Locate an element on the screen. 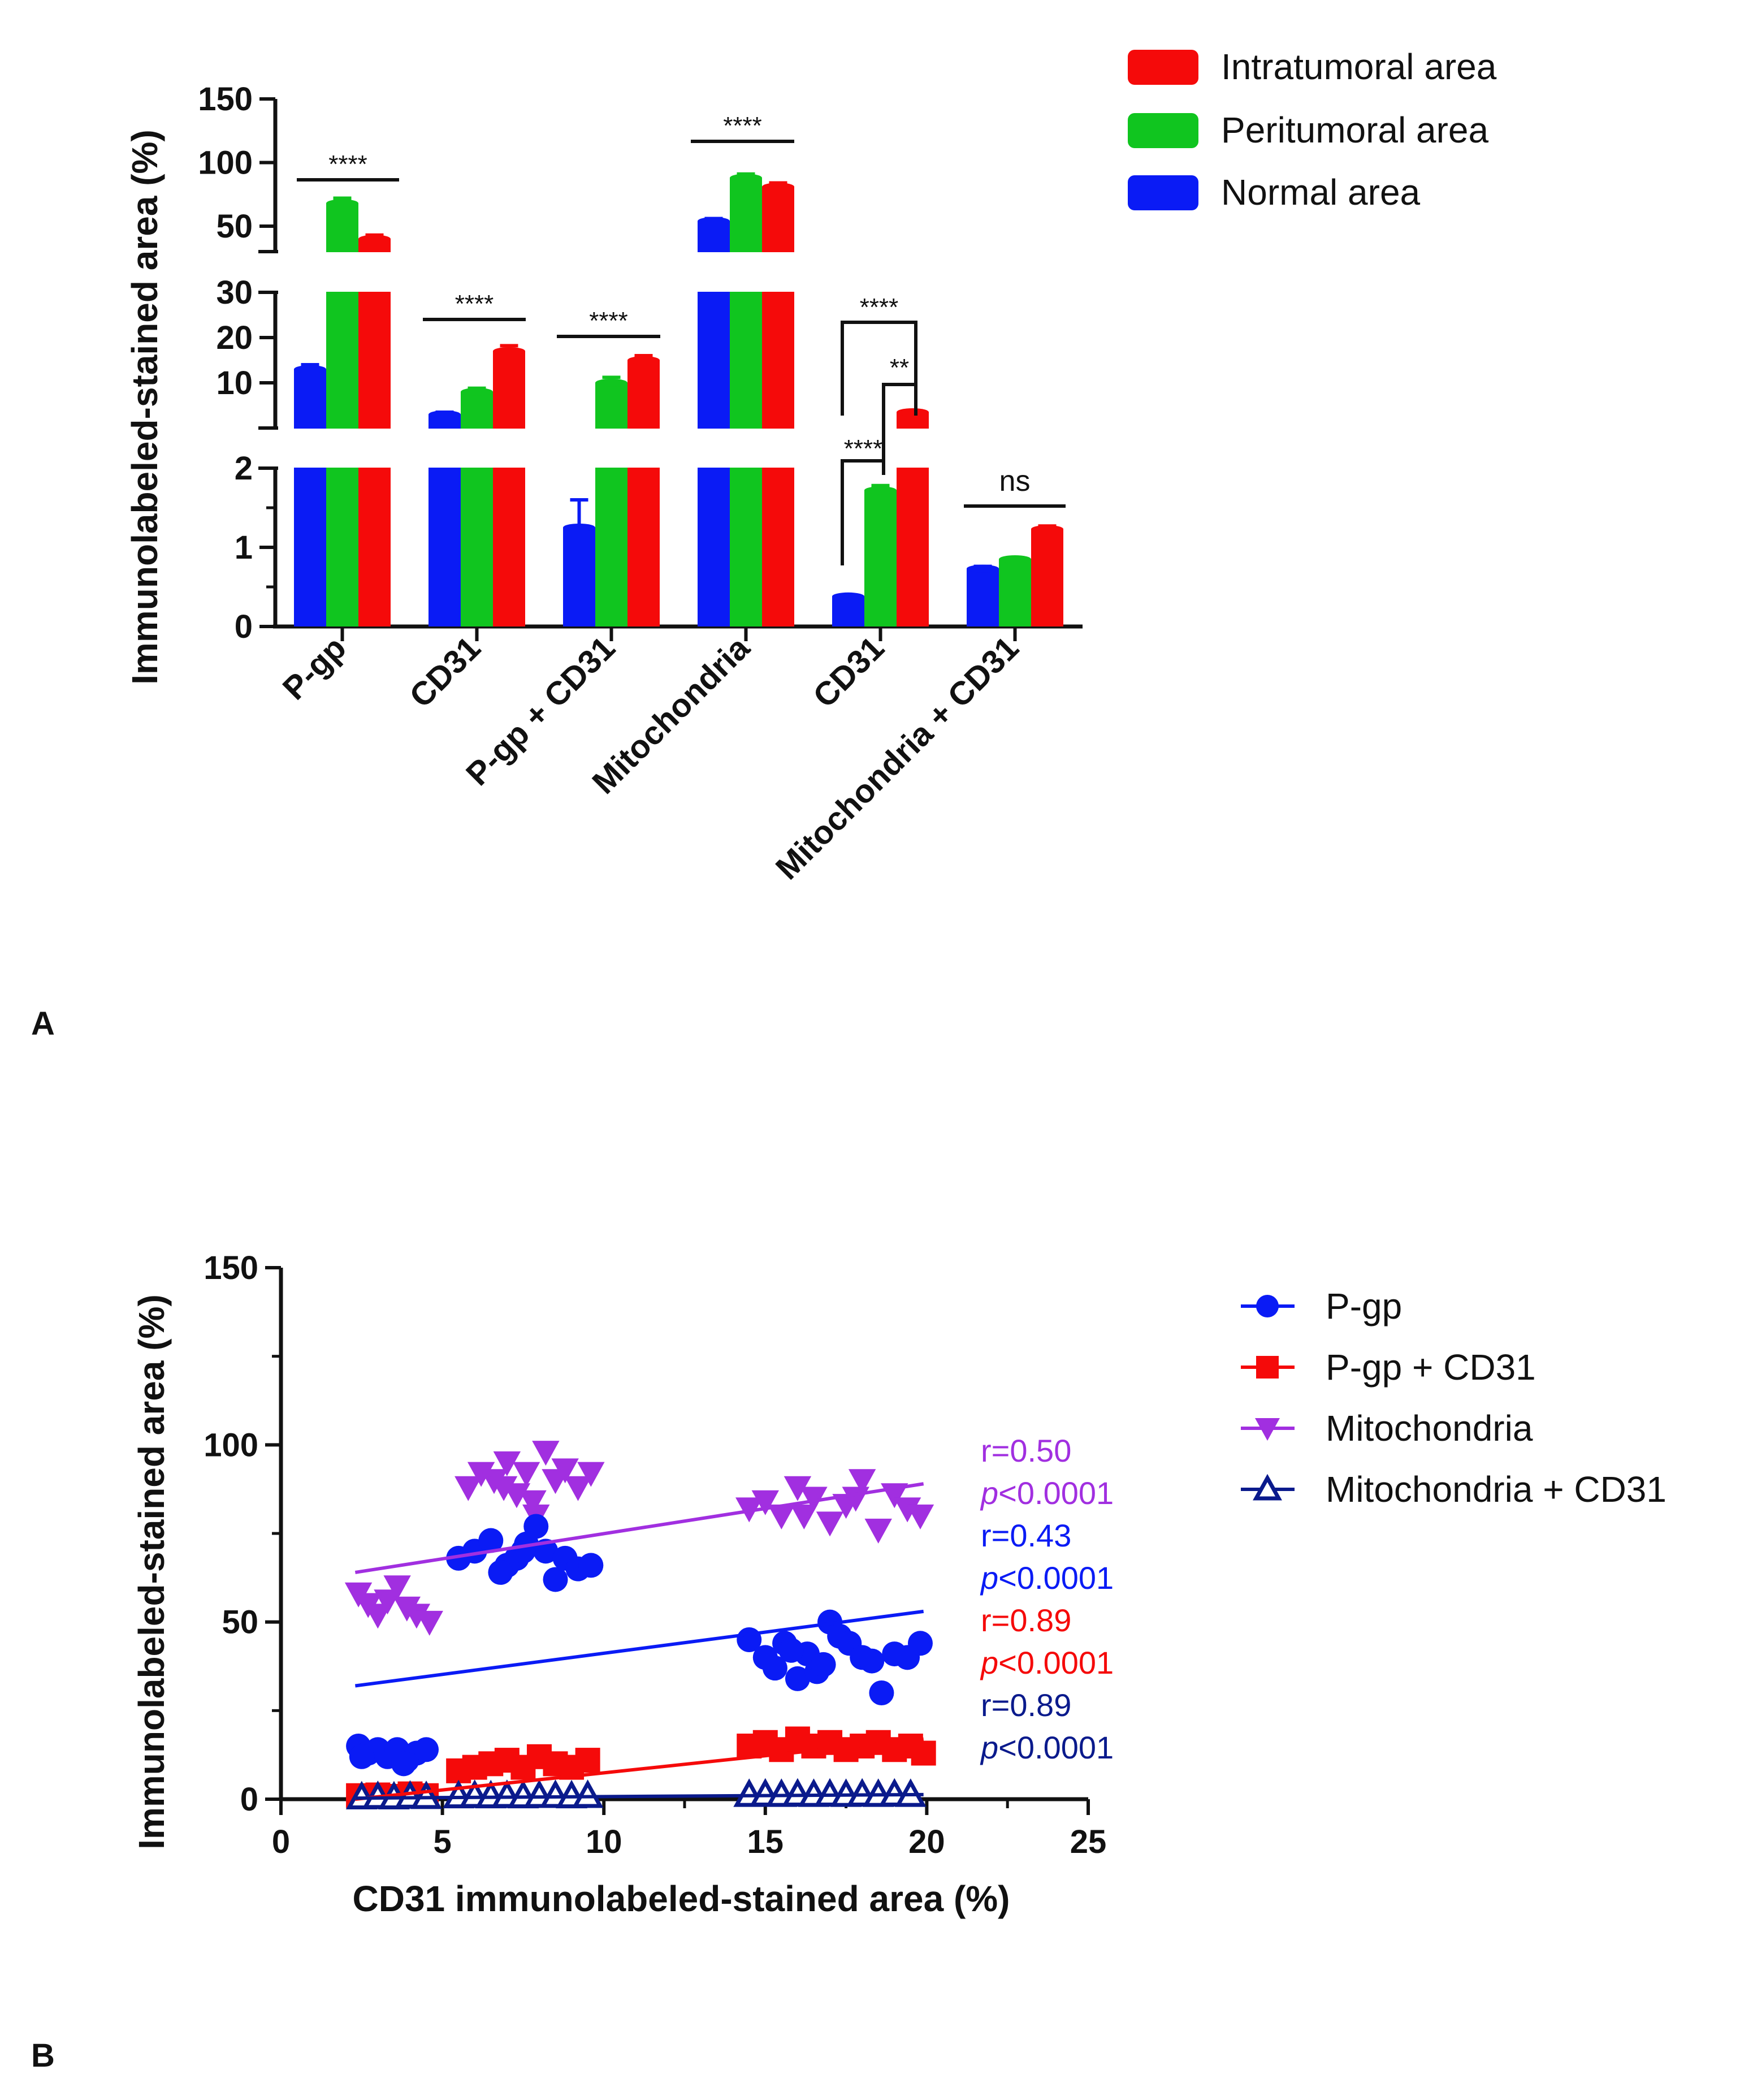 The image size is (1753, 2100). x-tick-label: 5 is located at coordinates (442, 1842).